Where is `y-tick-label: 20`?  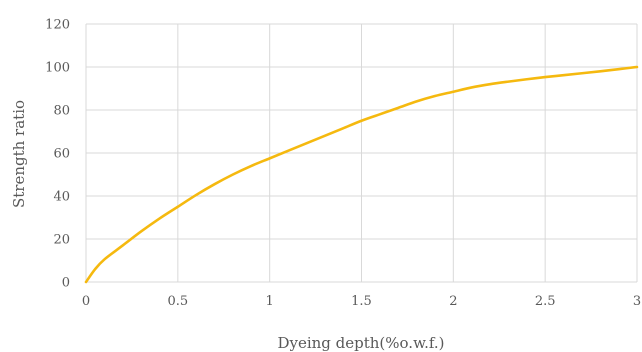
y-tick-label: 20 is located at coordinates (61, 240).